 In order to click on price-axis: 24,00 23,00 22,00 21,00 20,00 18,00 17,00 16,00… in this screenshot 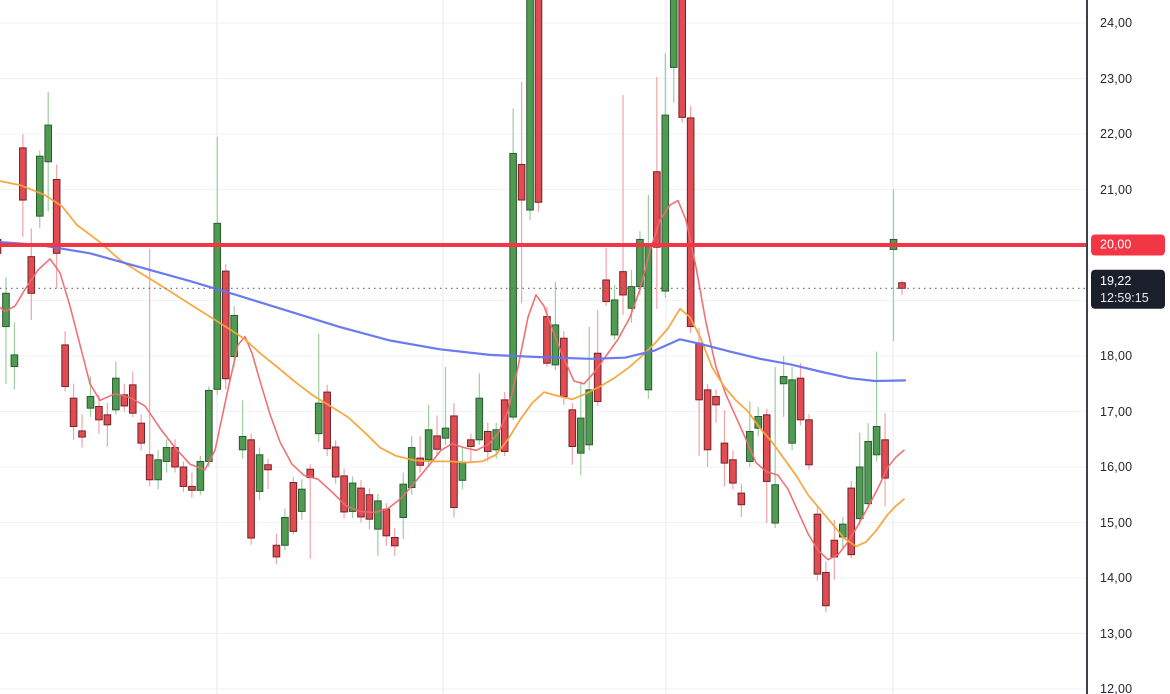, I will do `click(1128, 347)`.